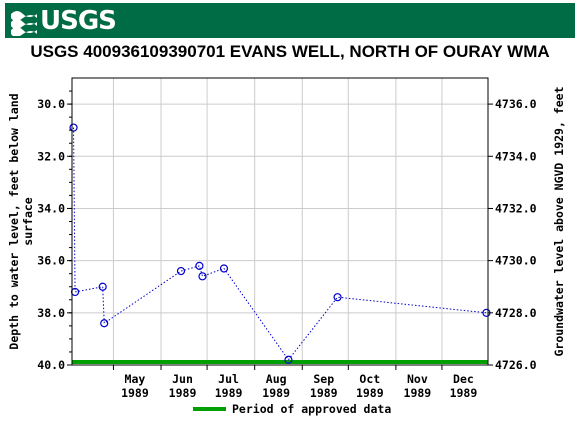  I want to click on y-right-tick-label: 4736.0, so click(516, 104).